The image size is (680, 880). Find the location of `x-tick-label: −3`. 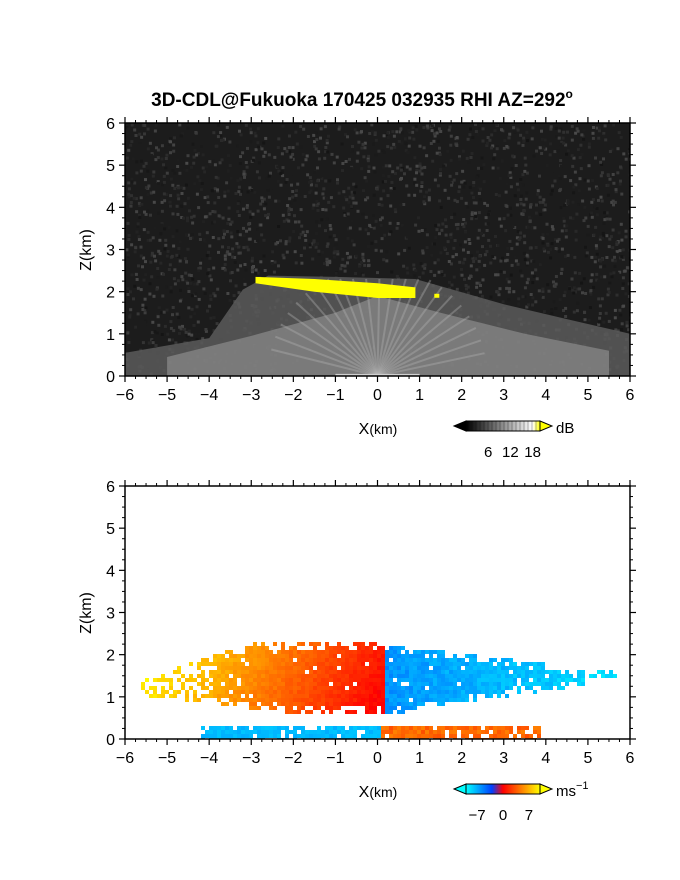

x-tick-label: −3 is located at coordinates (251, 395).